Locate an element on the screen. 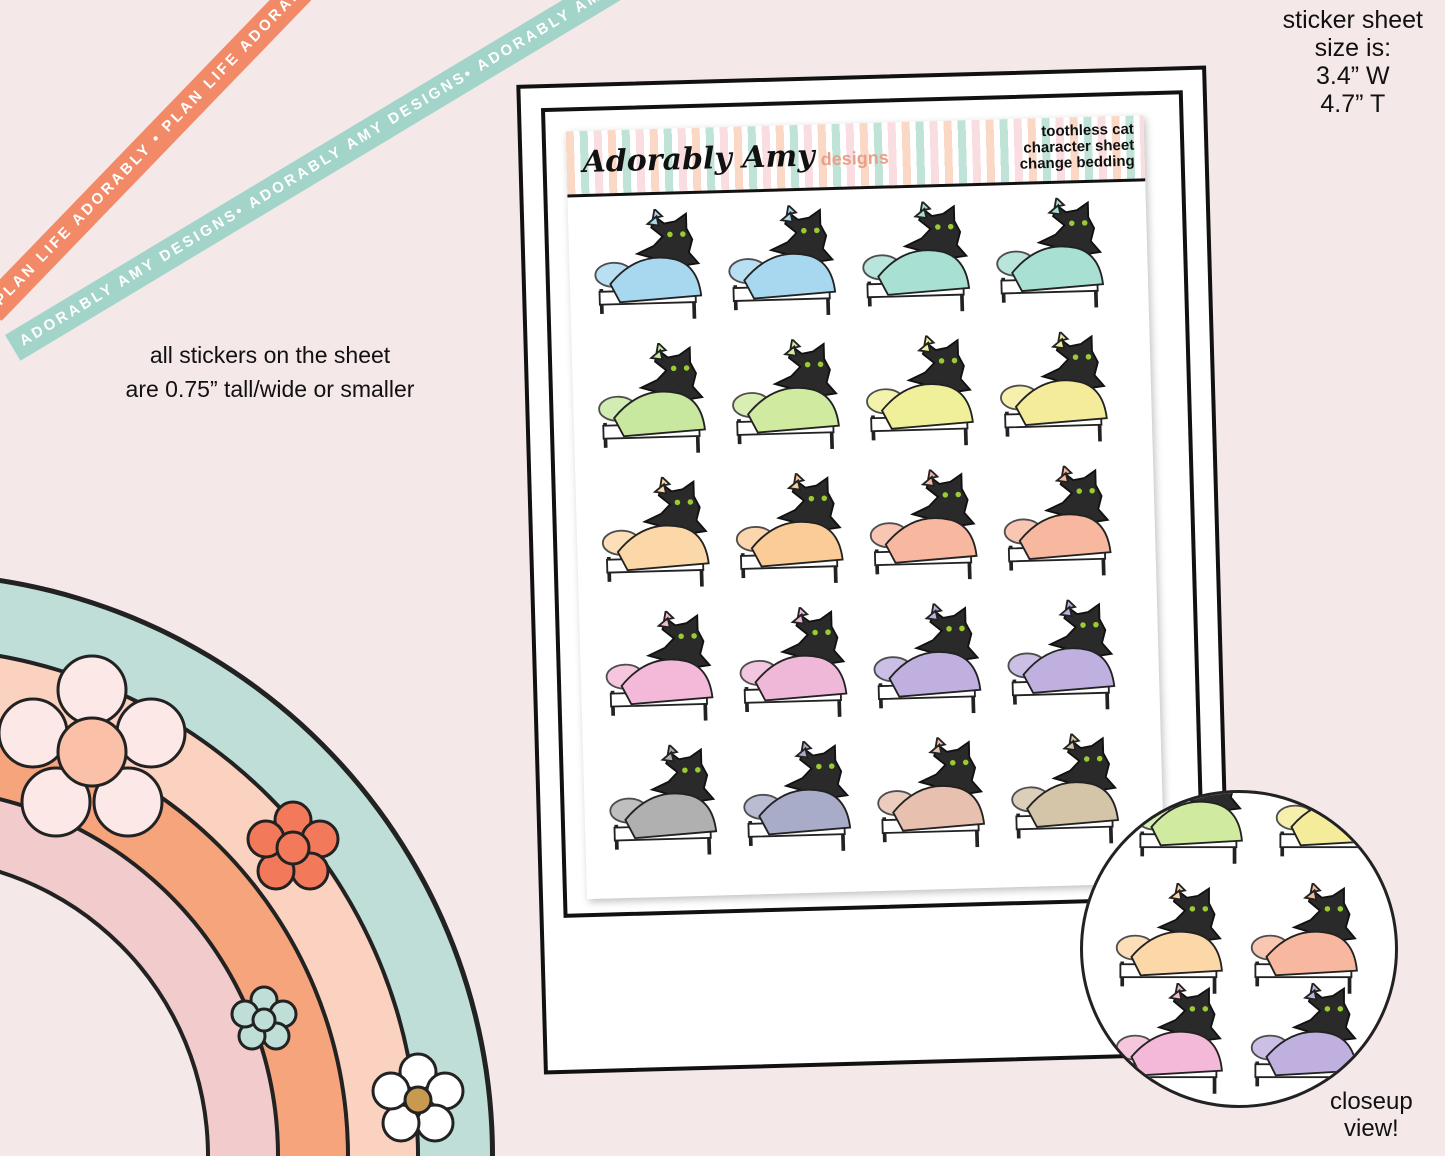 This screenshot has width=1445, height=1156. sheet-size-note: sticker sheet size is: 3.4” W 4.7” T is located at coordinates (1353, 62).